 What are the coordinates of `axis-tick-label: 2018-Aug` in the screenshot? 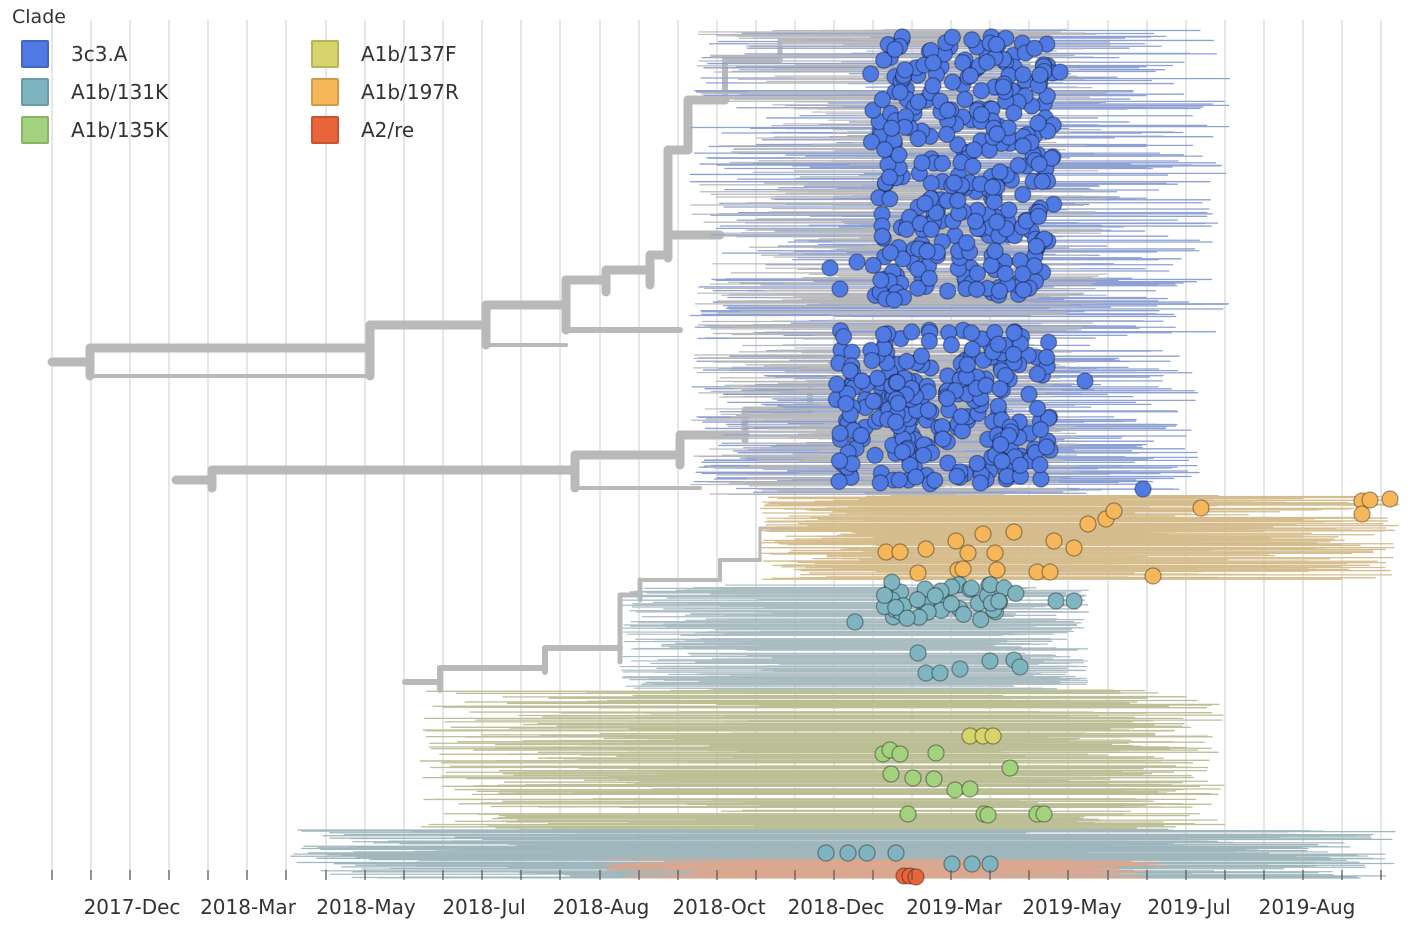 It's located at (601, 907).